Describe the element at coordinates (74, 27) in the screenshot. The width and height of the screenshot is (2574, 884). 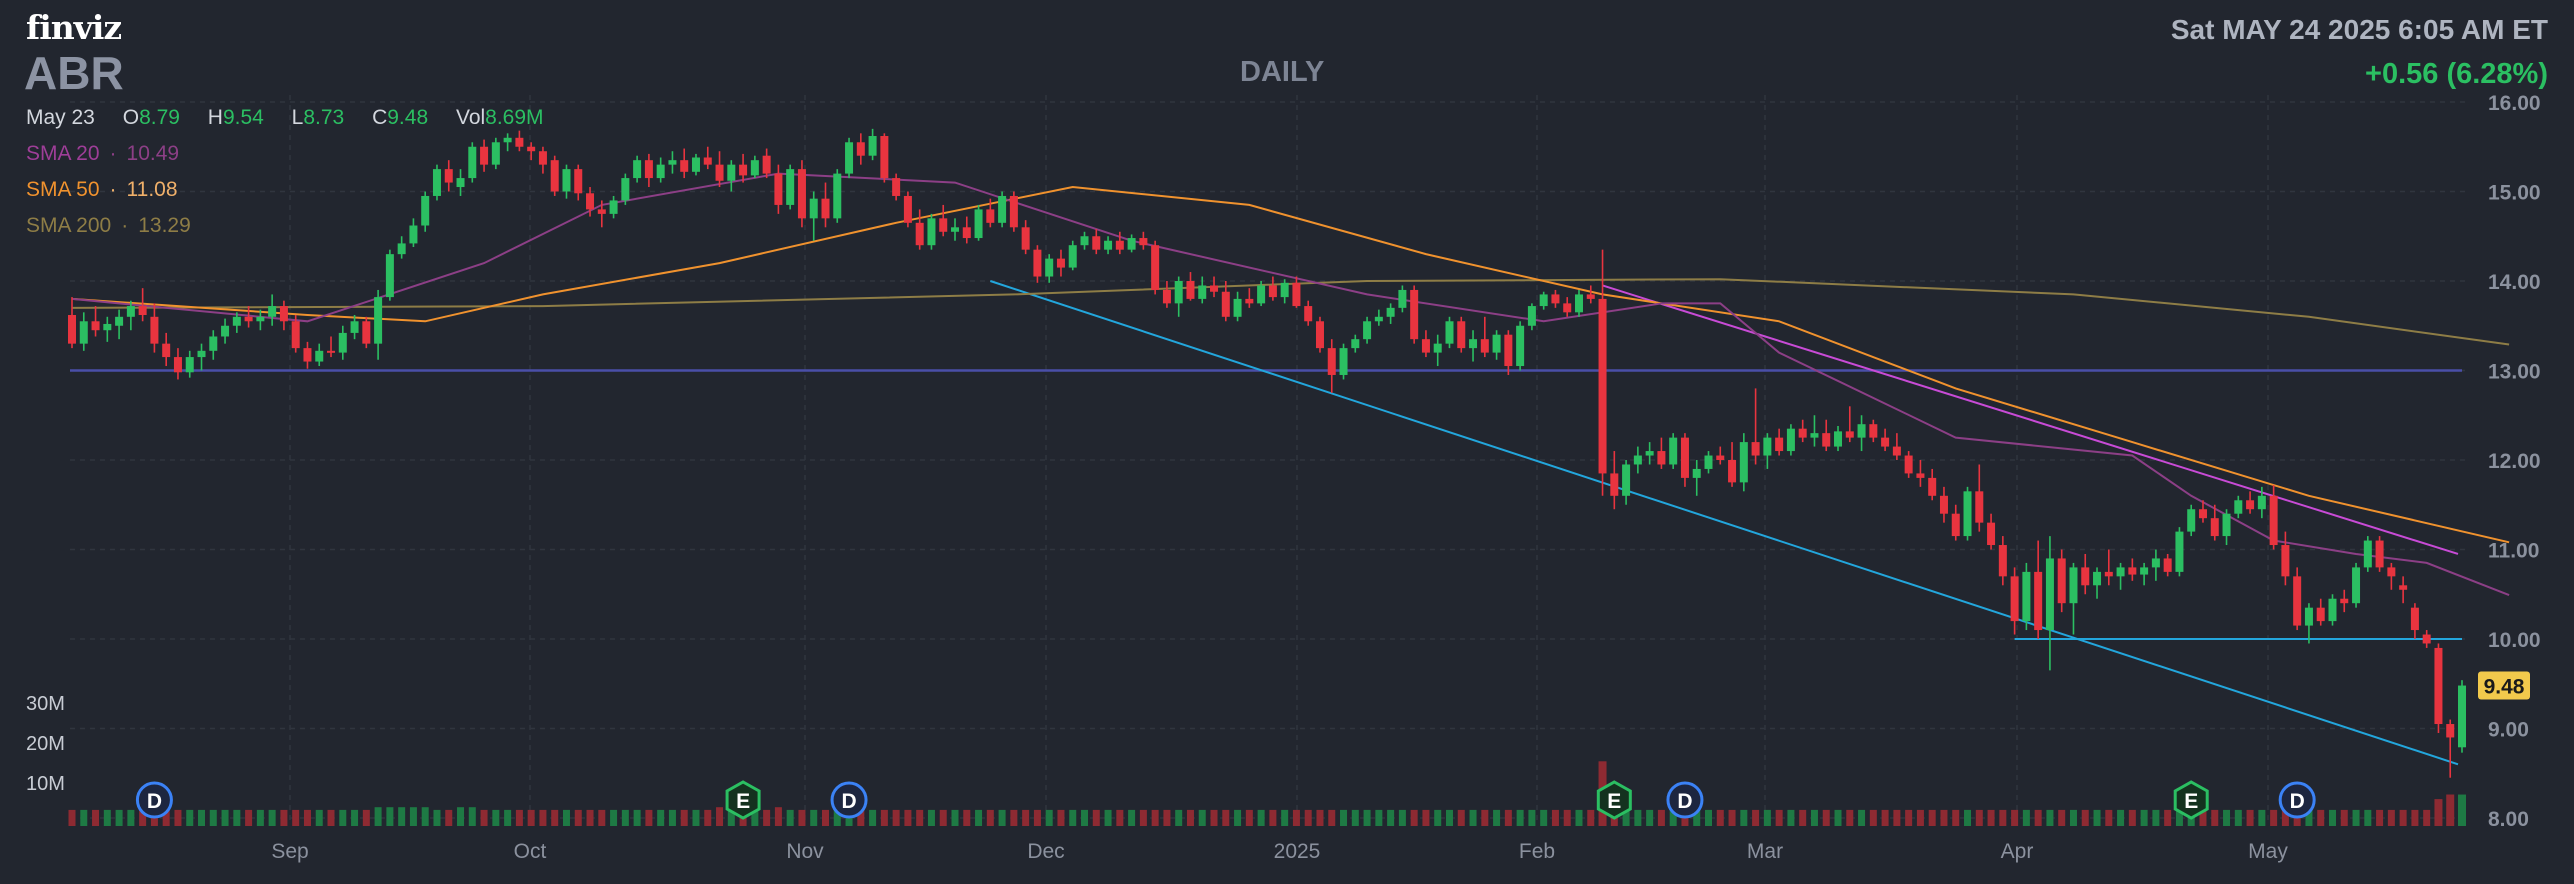
I see `finviz-logo: finviz` at that location.